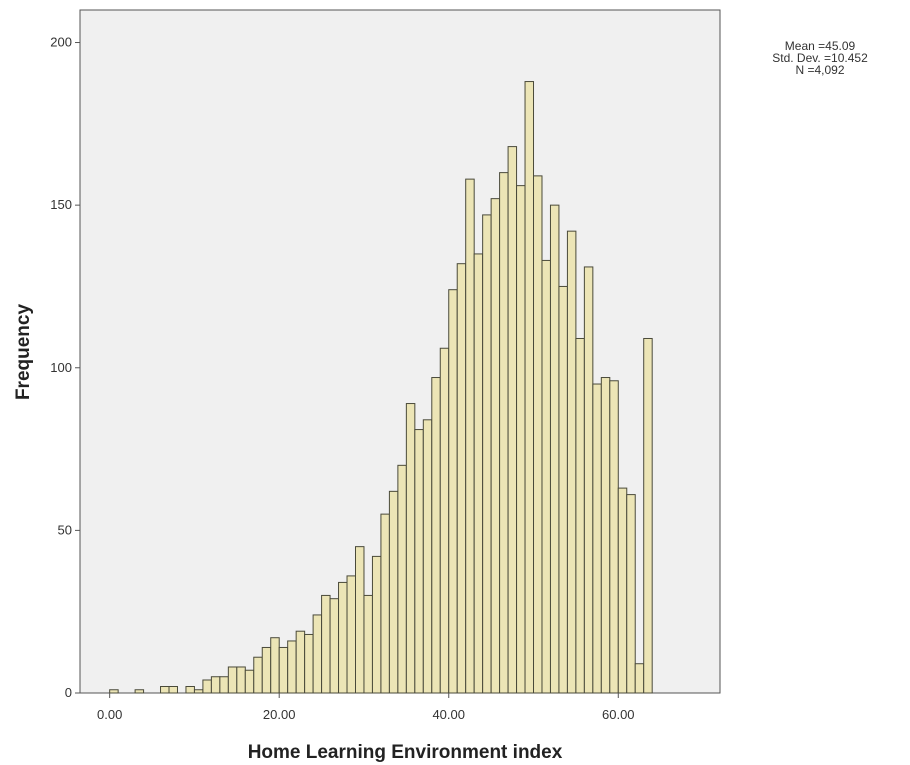 This screenshot has height=765, width=910. What do you see at coordinates (448, 714) in the screenshot?
I see `x-tick-label: 40.00` at bounding box center [448, 714].